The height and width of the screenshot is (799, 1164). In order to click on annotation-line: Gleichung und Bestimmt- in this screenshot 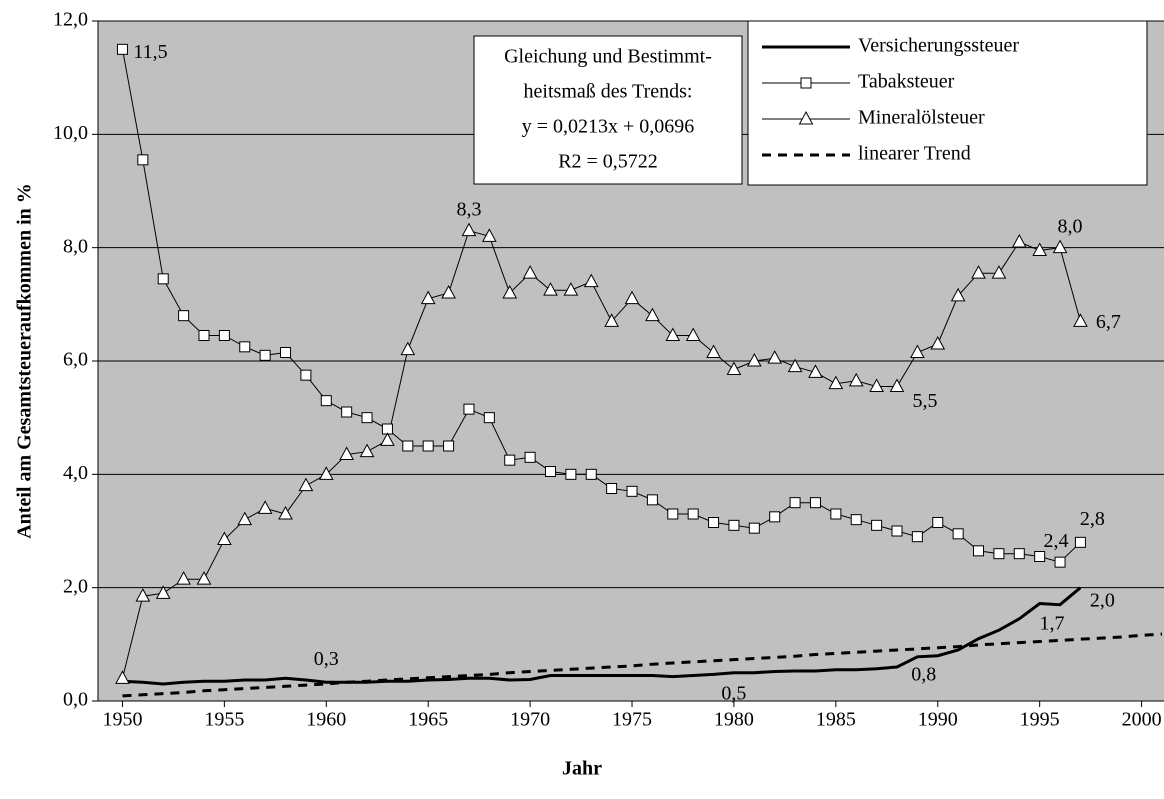, I will do `click(608, 57)`.